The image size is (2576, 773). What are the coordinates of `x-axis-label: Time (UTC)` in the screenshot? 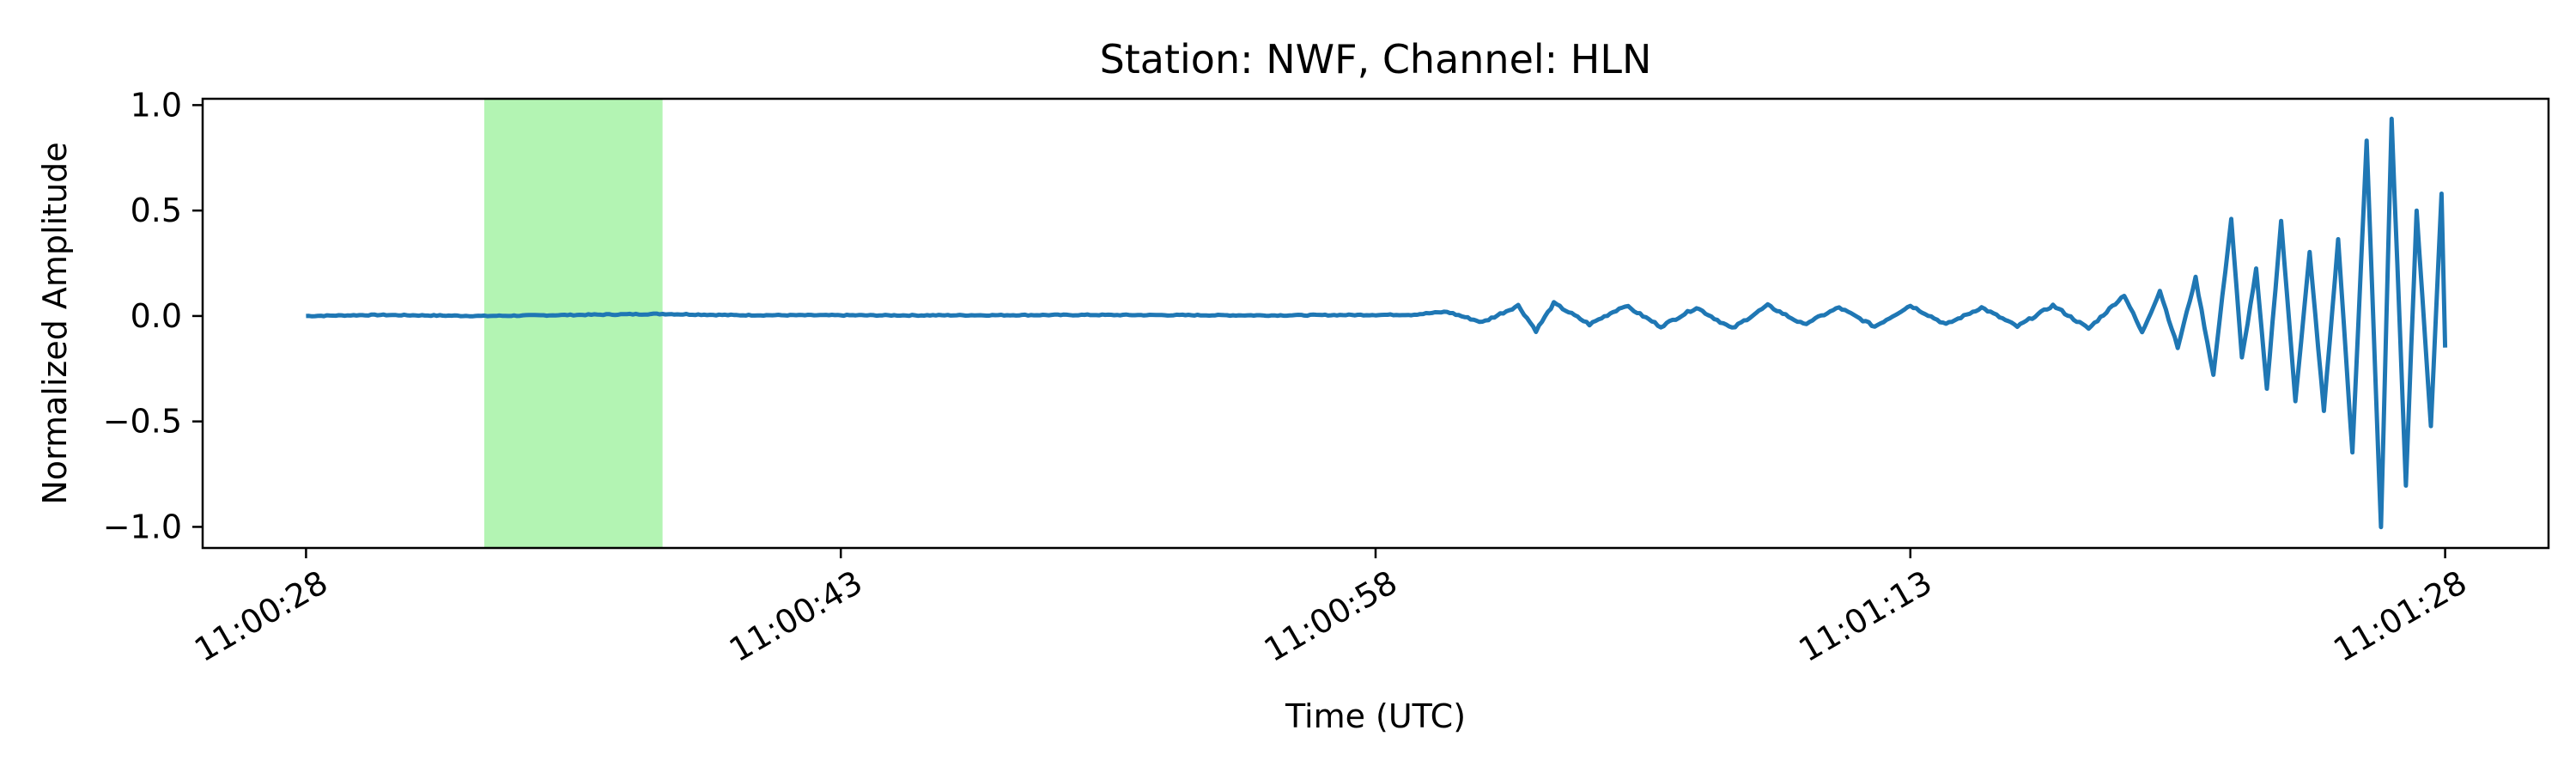 It's located at (1375, 716).